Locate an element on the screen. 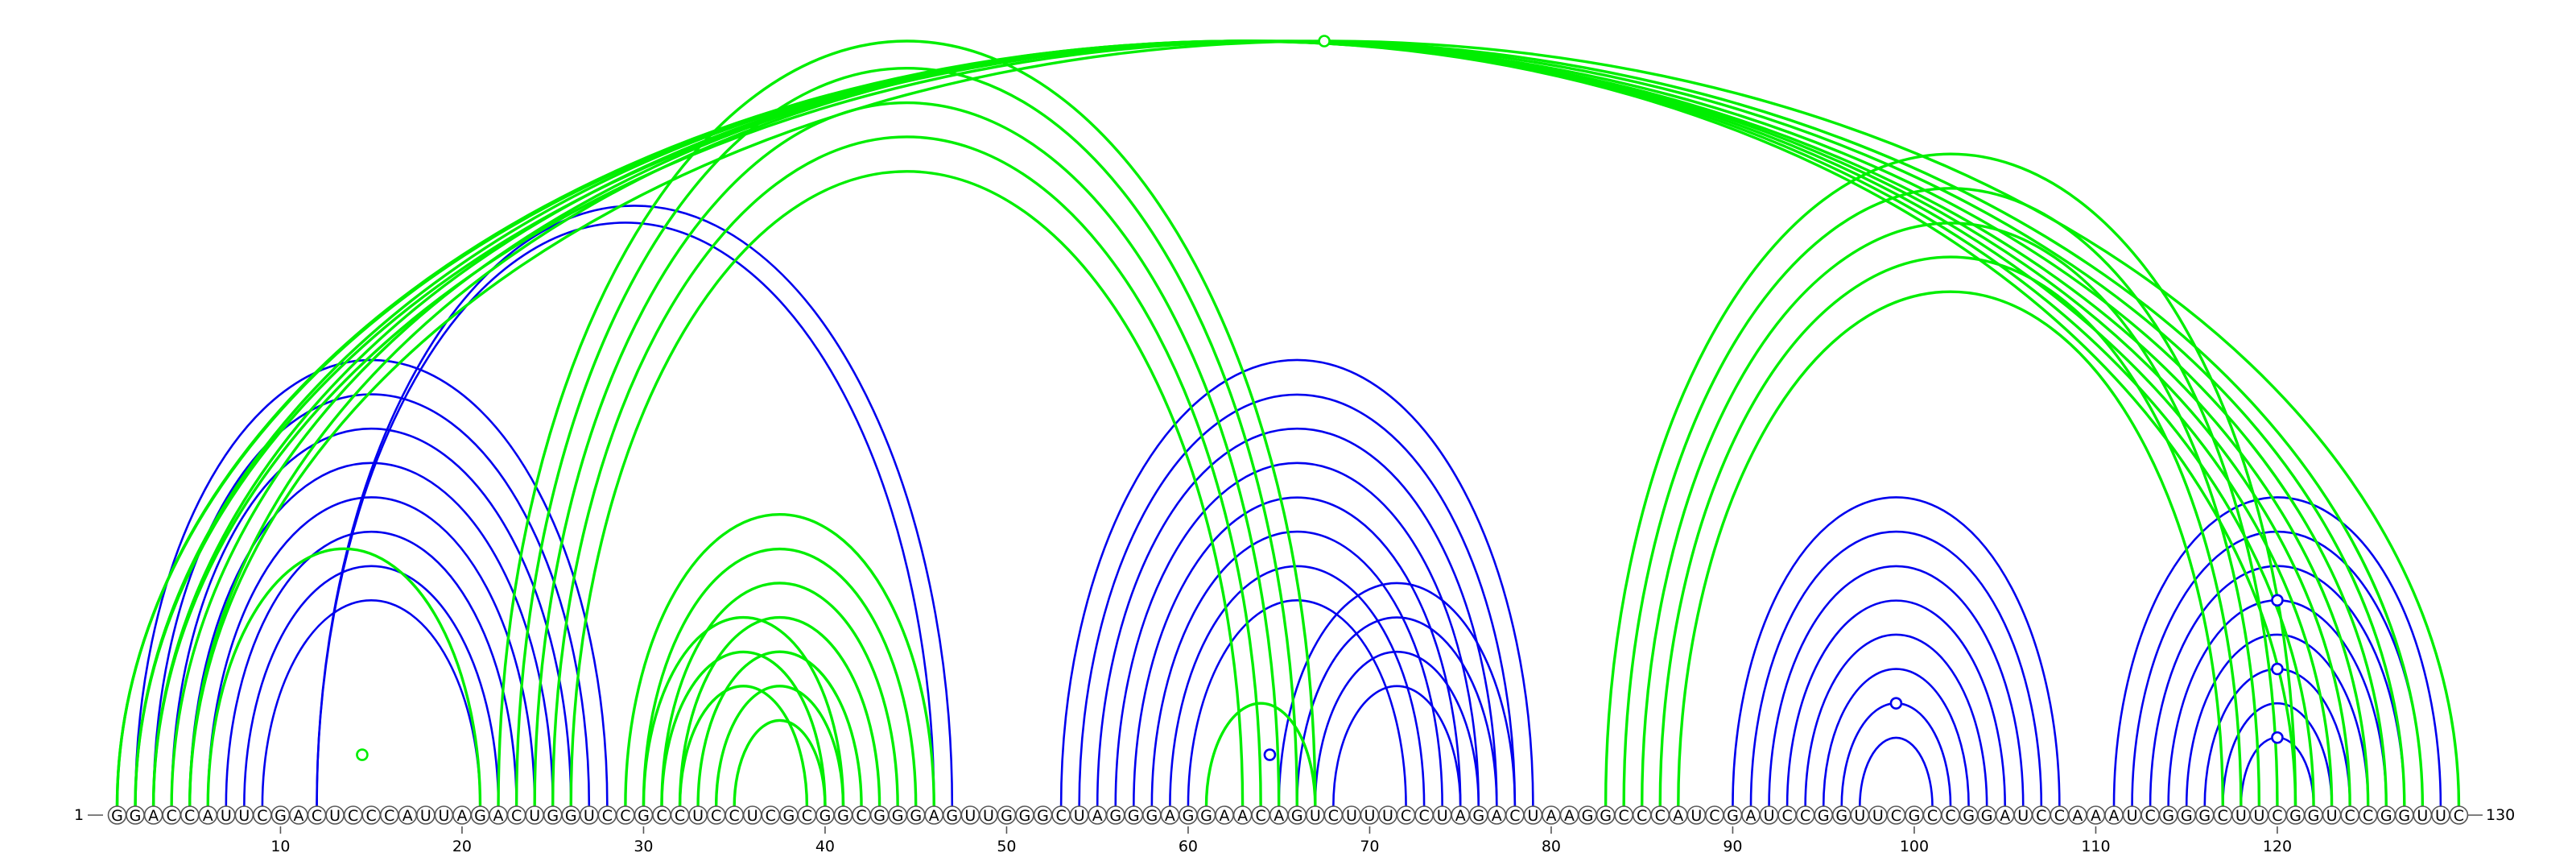 This screenshot has height=857, width=2576. sequence-end-label: 130 is located at coordinates (2500, 815).